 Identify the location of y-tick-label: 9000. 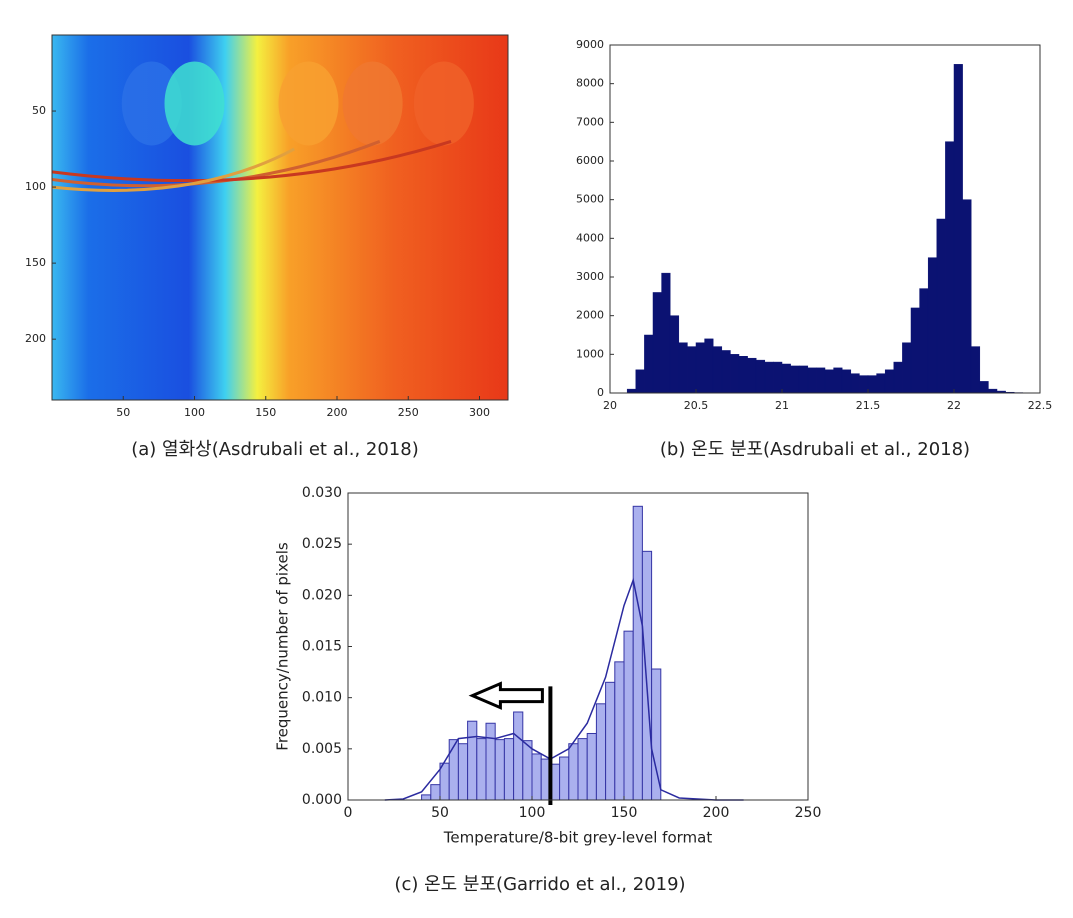
(590, 44).